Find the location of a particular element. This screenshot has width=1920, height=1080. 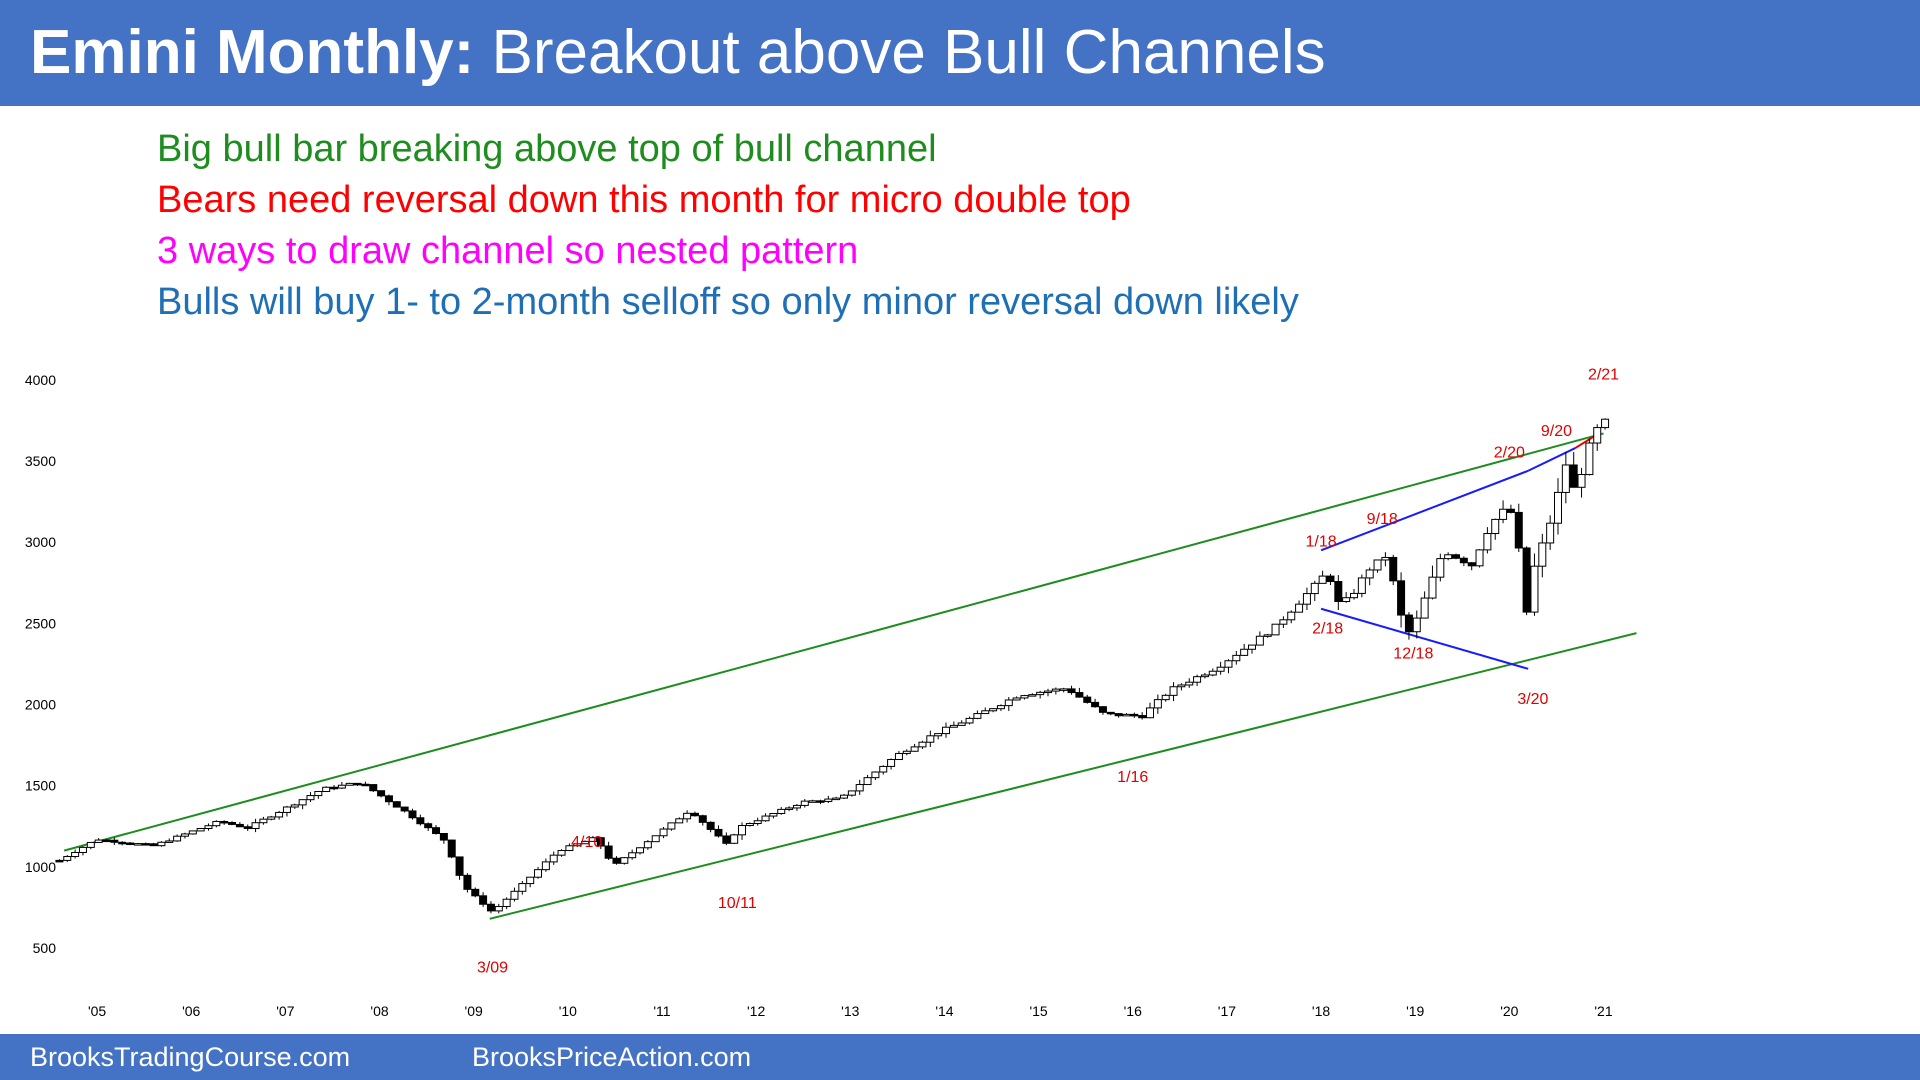

y-tick-label: 3000 is located at coordinates (40, 542).